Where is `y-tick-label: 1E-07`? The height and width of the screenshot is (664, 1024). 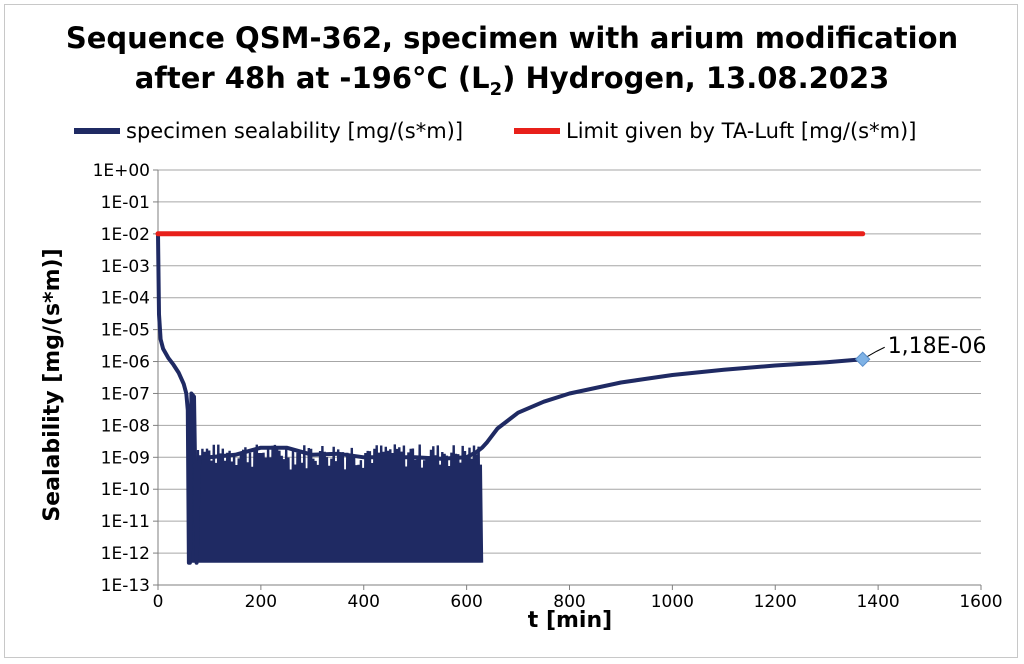 y-tick-label: 1E-07 is located at coordinates (125, 394).